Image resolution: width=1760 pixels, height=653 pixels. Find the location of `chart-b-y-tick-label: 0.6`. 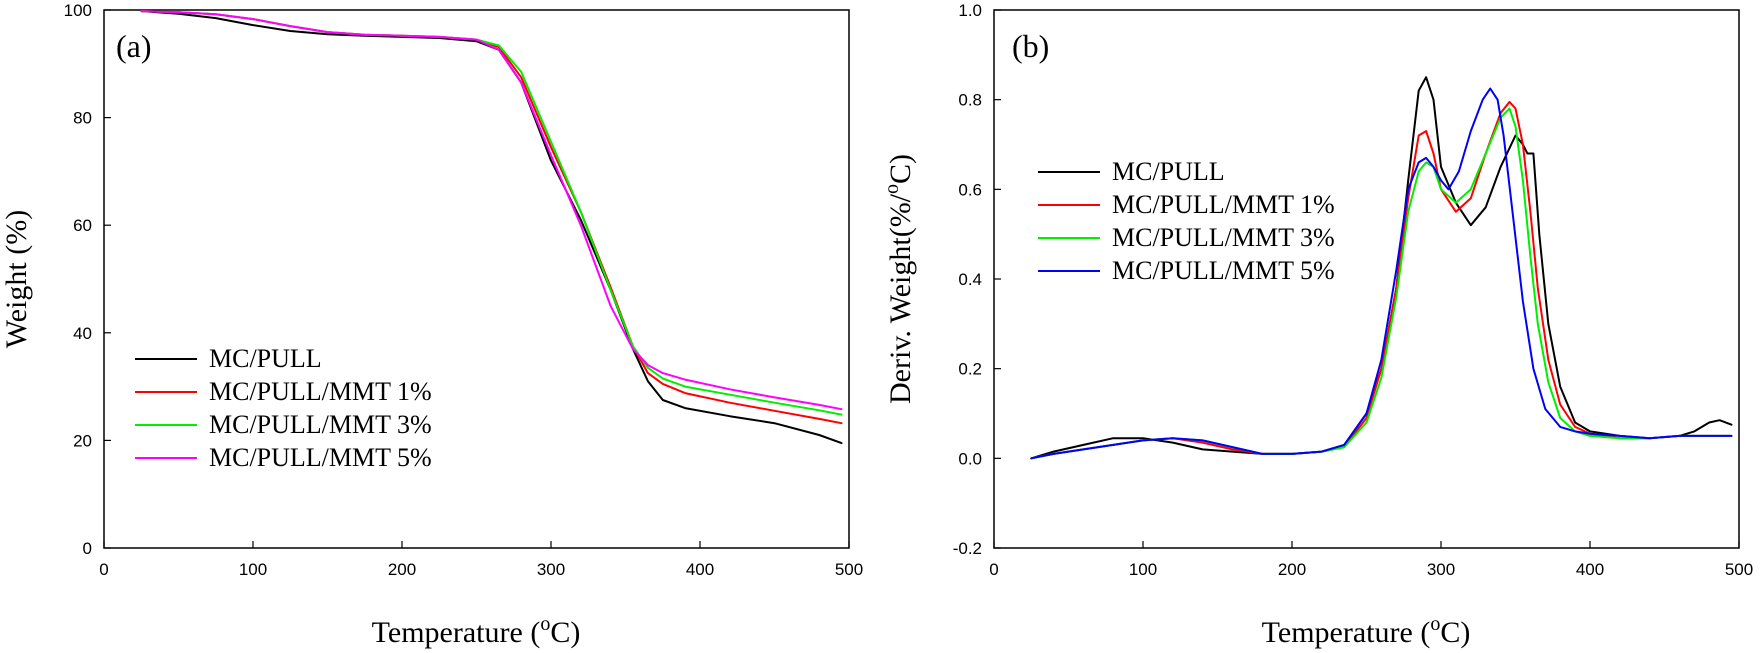

chart-b-y-tick-label: 0.6 is located at coordinates (970, 189).